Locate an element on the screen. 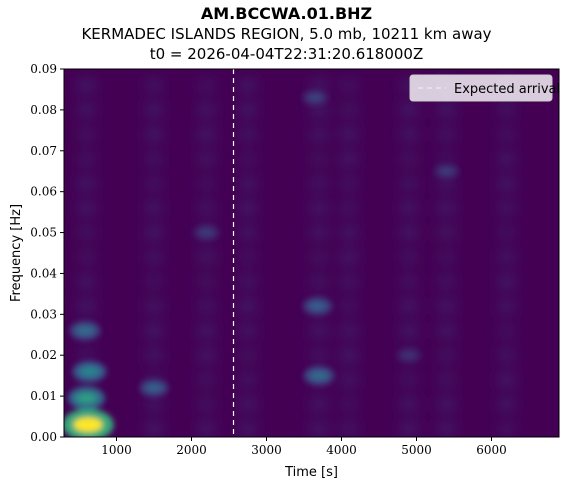 This screenshot has height=491, width=573. legend: Expected arrival is located at coordinates (484, 88).